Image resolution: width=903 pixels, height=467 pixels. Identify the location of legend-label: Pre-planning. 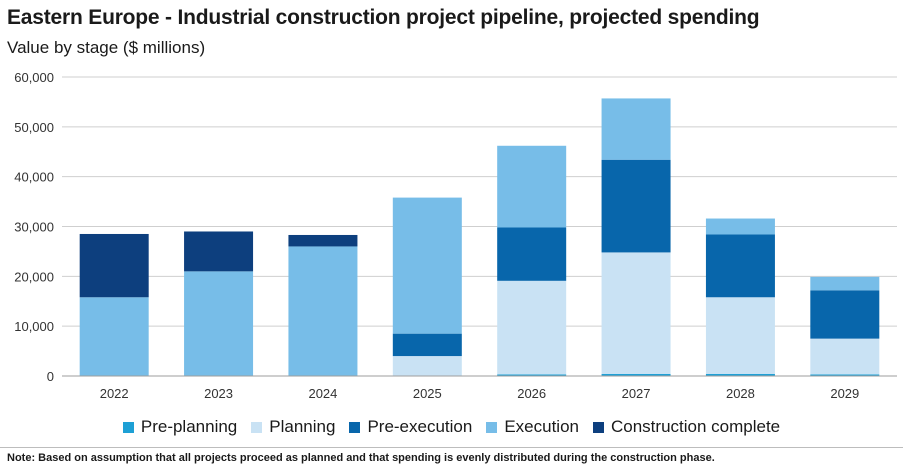
(189, 426).